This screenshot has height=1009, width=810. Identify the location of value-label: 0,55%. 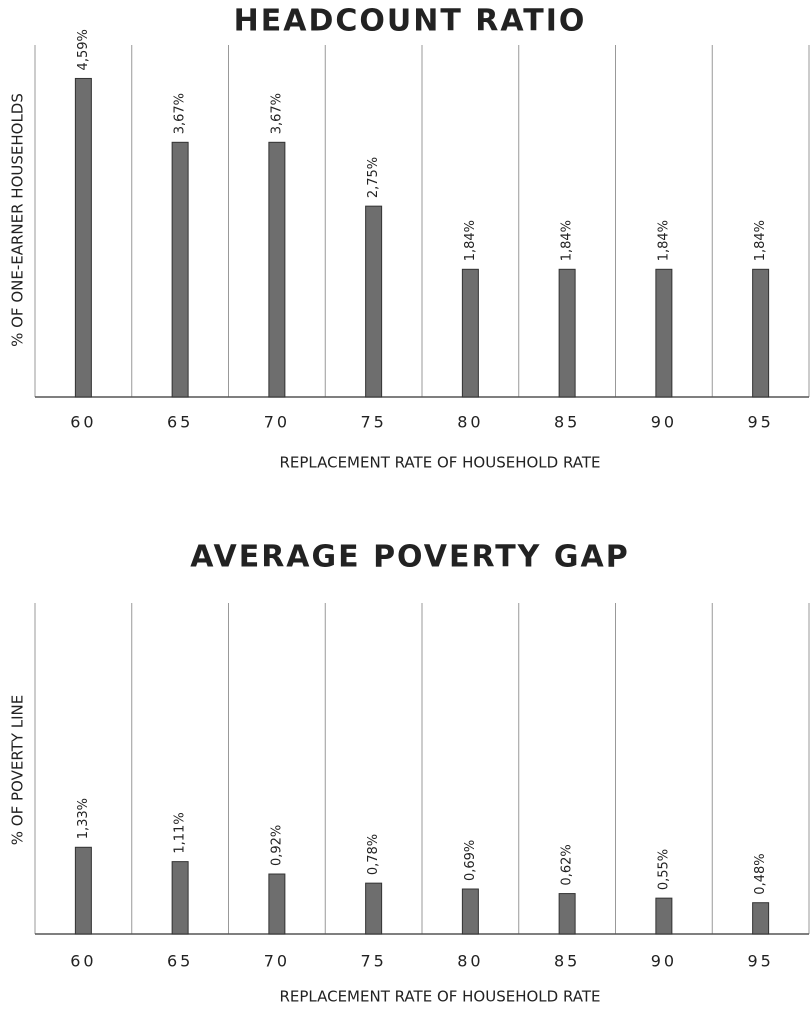
(663, 869).